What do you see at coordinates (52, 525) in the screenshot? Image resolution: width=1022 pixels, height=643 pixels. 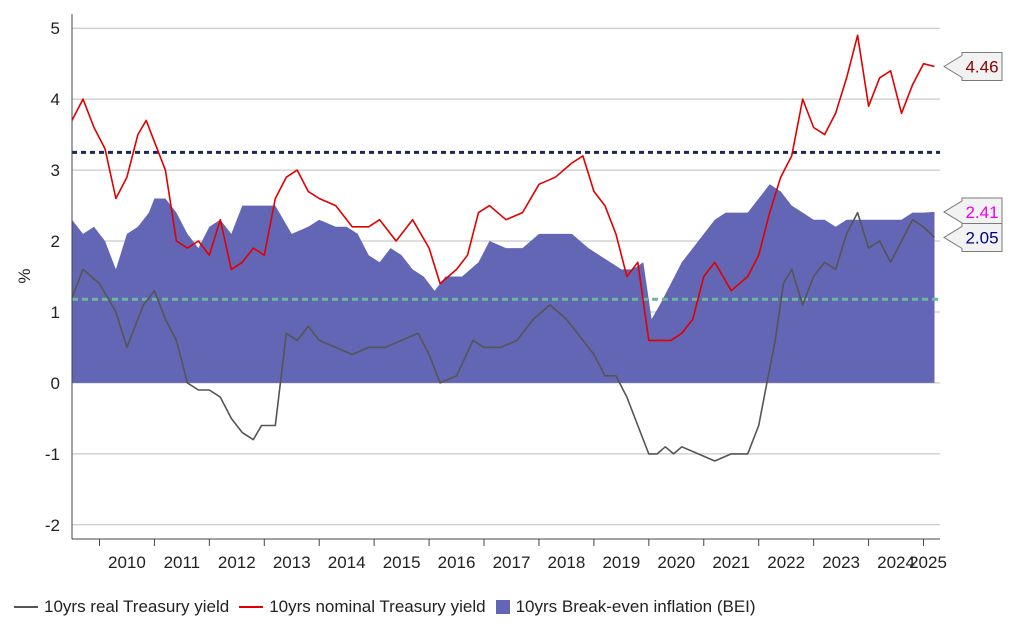 I see `y-tick-label: -2` at bounding box center [52, 525].